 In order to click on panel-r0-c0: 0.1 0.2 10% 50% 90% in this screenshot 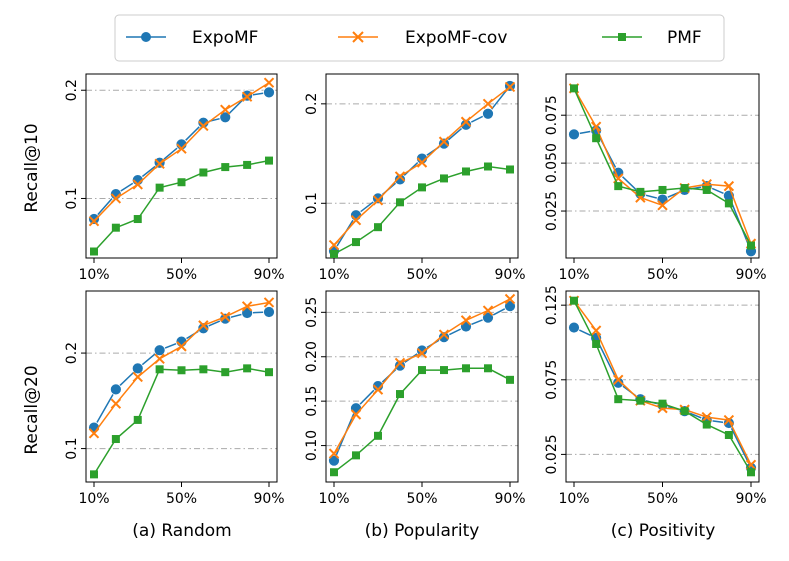, I will do `click(174, 178)`.